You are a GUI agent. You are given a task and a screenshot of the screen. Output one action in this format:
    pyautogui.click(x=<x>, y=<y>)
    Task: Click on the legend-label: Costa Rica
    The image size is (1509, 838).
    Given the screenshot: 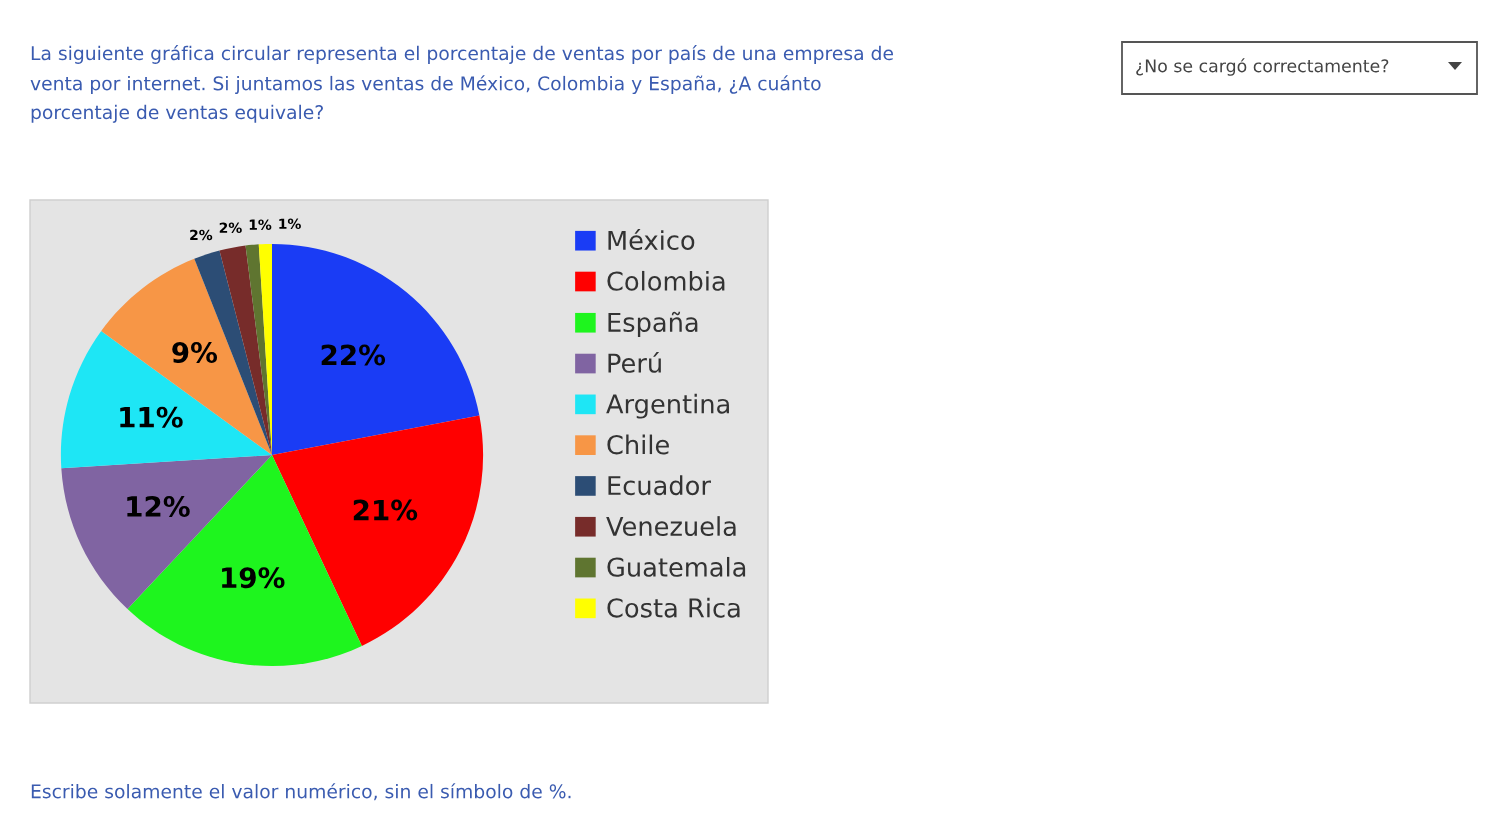 What is the action you would take?
    pyautogui.click(x=673, y=607)
    